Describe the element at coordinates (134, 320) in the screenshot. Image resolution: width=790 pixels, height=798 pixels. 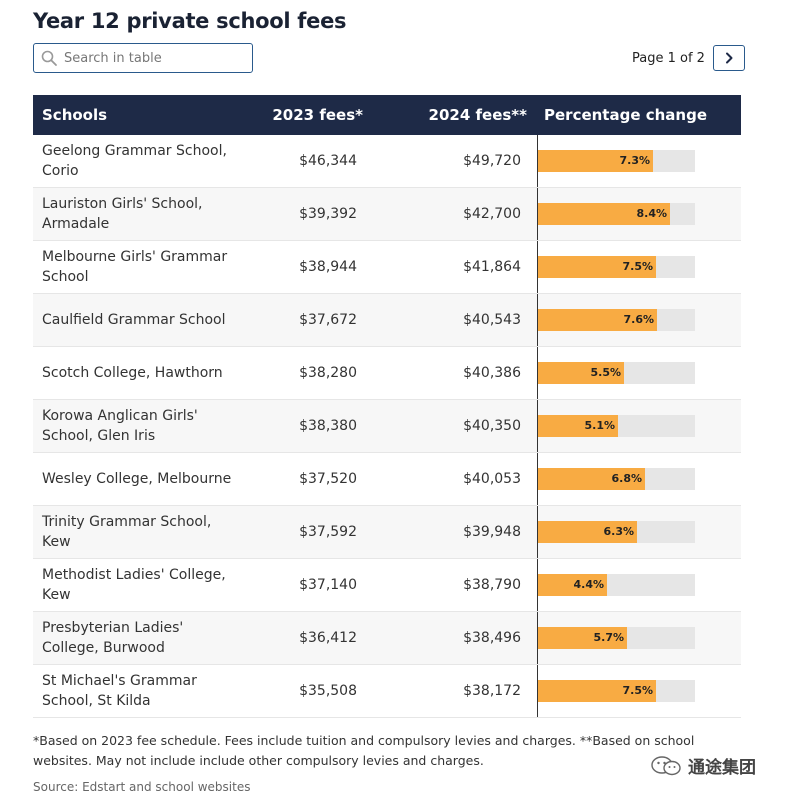
I see `school-name: Caulfield Grammar School` at that location.